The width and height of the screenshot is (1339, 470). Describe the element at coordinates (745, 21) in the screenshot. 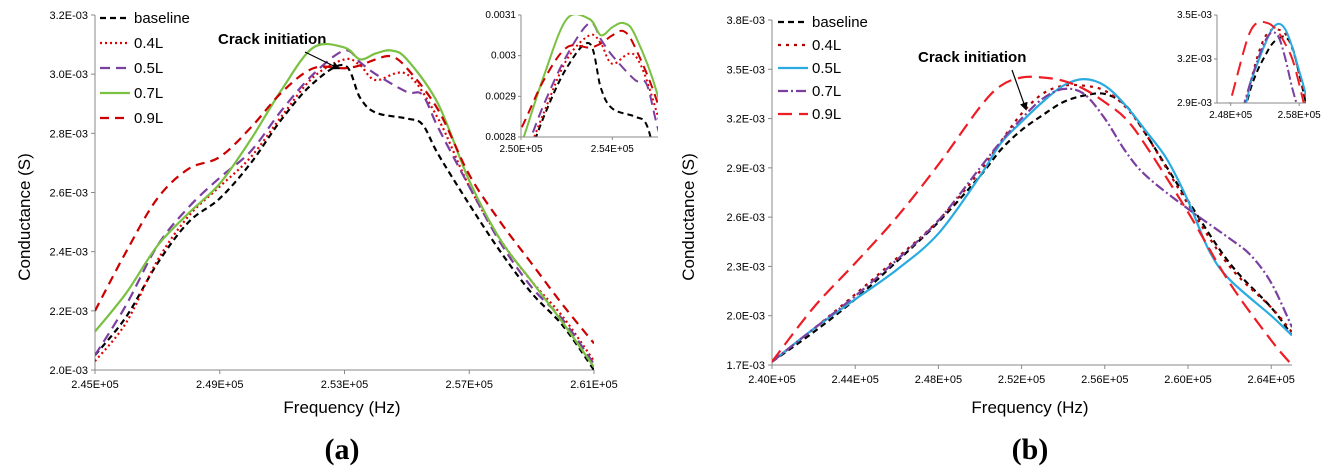

I see `y-tick-label: 3.8E-03` at that location.